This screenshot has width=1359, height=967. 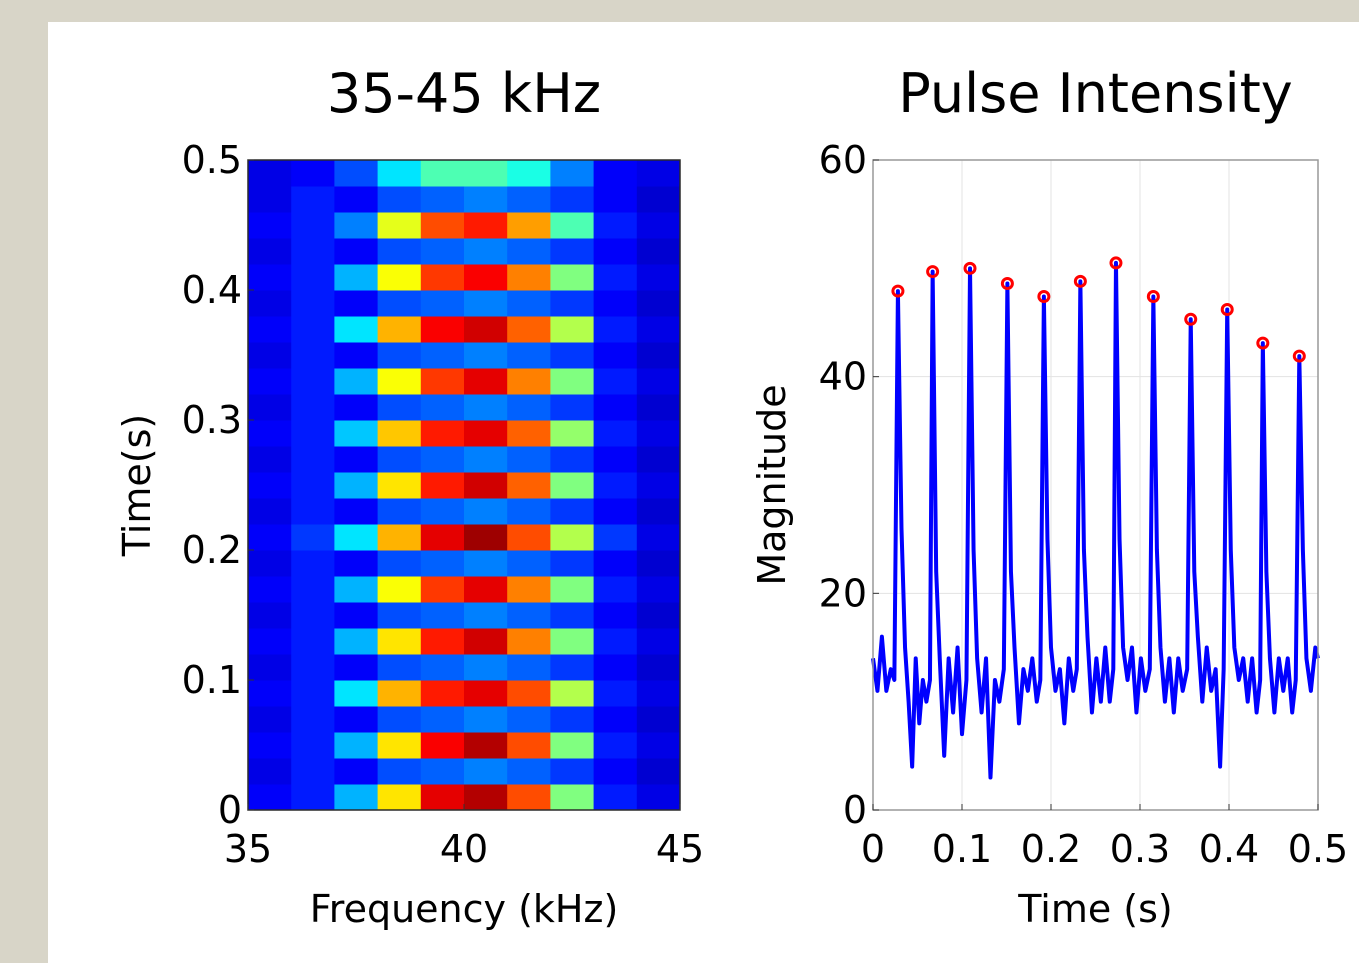 I want to click on chart-title: 35-45 kHz, so click(x=464, y=93).